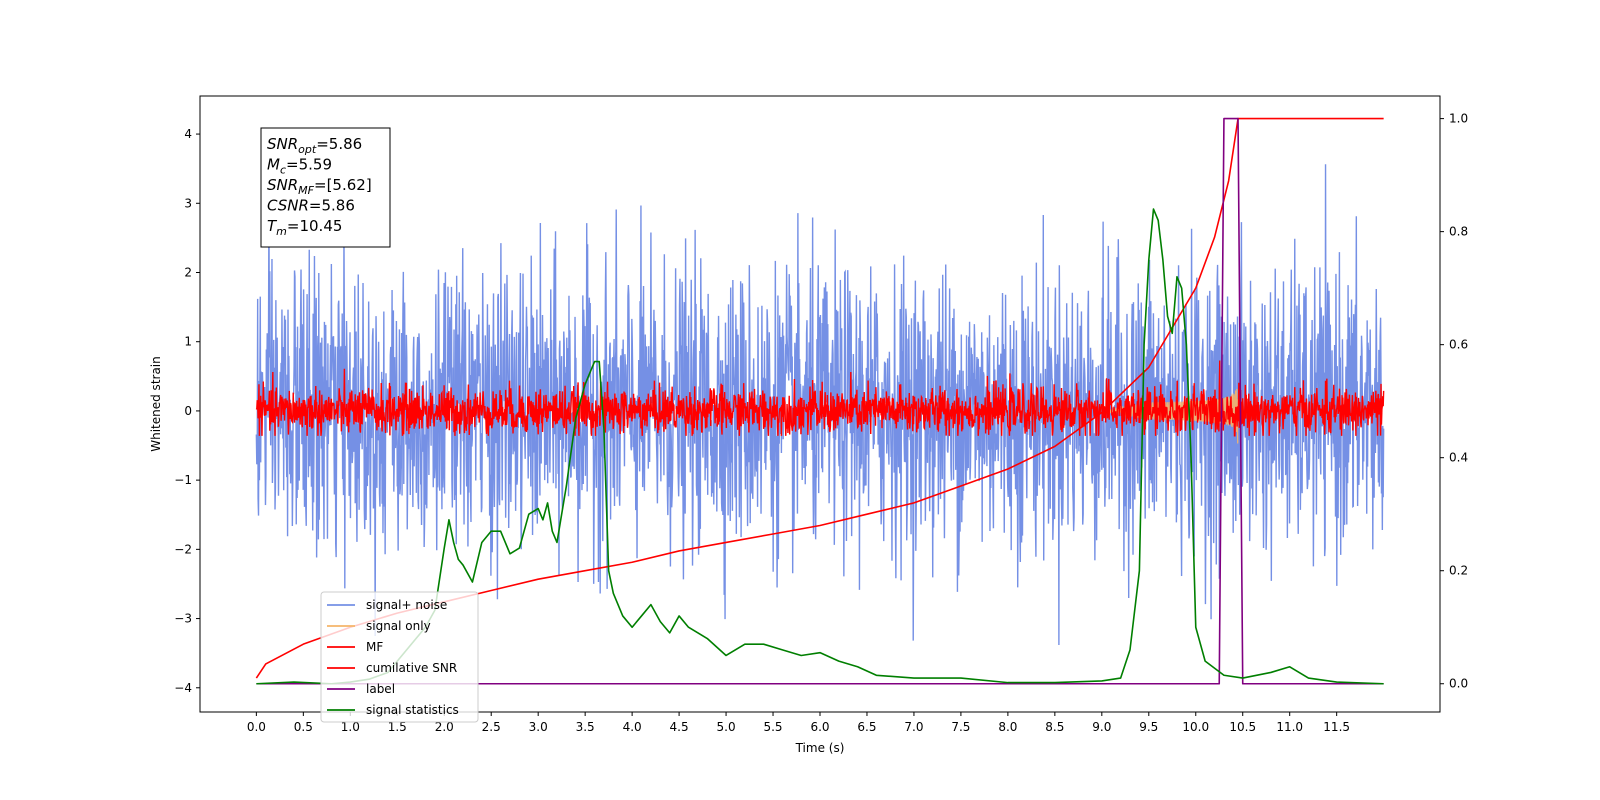  What do you see at coordinates (304, 227) in the screenshot?
I see `info-line-t-m: Tm=10.45` at bounding box center [304, 227].